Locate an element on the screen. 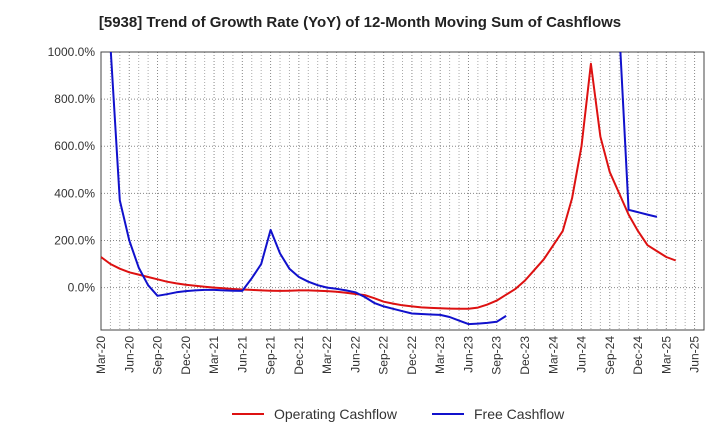 The width and height of the screenshot is (720, 440). x-tick-label: Jun-22 is located at coordinates (355, 354).